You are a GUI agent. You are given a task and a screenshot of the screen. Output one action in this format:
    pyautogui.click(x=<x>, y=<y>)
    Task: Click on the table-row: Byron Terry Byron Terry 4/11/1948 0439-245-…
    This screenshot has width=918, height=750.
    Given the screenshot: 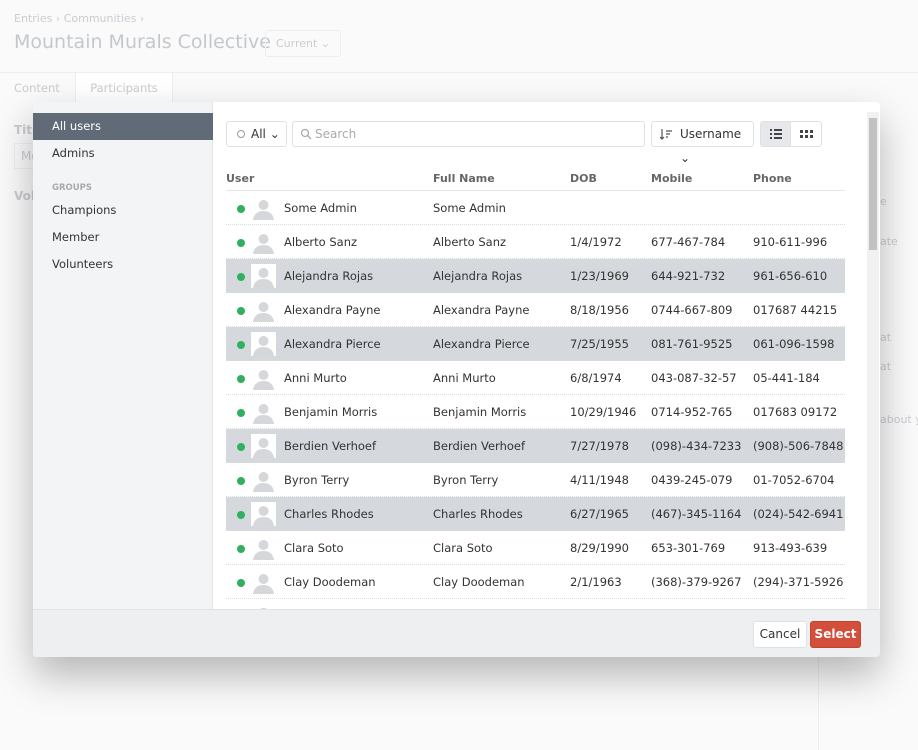 What is the action you would take?
    pyautogui.click(x=535, y=480)
    